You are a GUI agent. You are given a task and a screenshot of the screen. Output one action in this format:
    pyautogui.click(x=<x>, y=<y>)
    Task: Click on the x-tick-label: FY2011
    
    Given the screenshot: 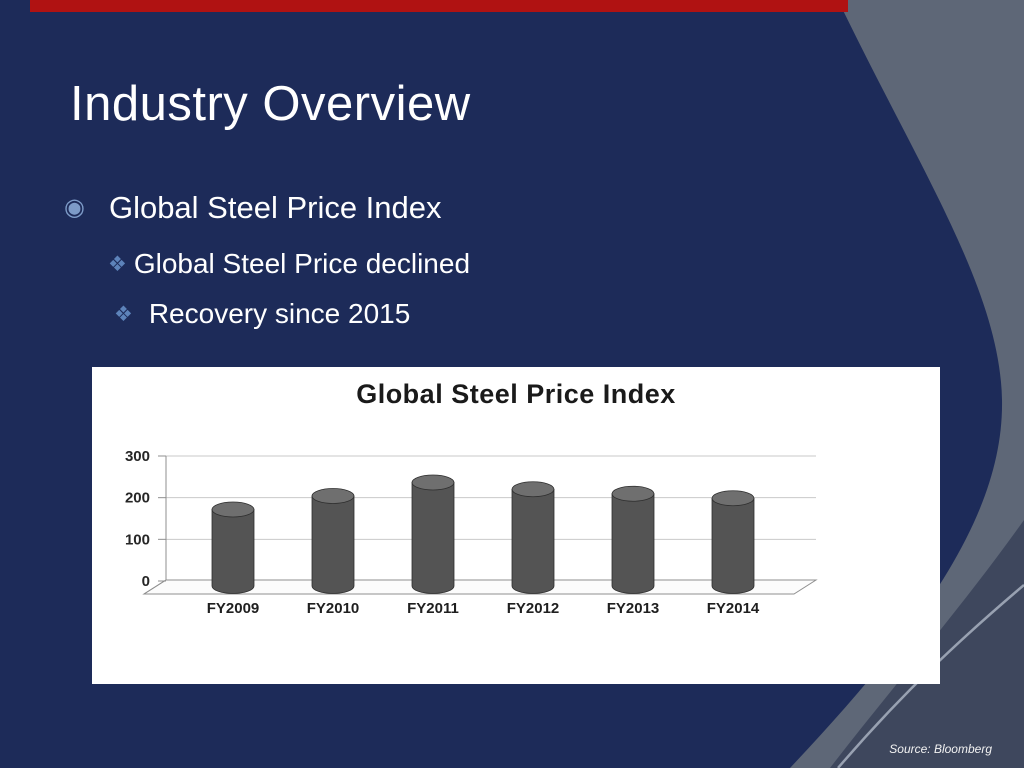 What is the action you would take?
    pyautogui.click(x=433, y=608)
    